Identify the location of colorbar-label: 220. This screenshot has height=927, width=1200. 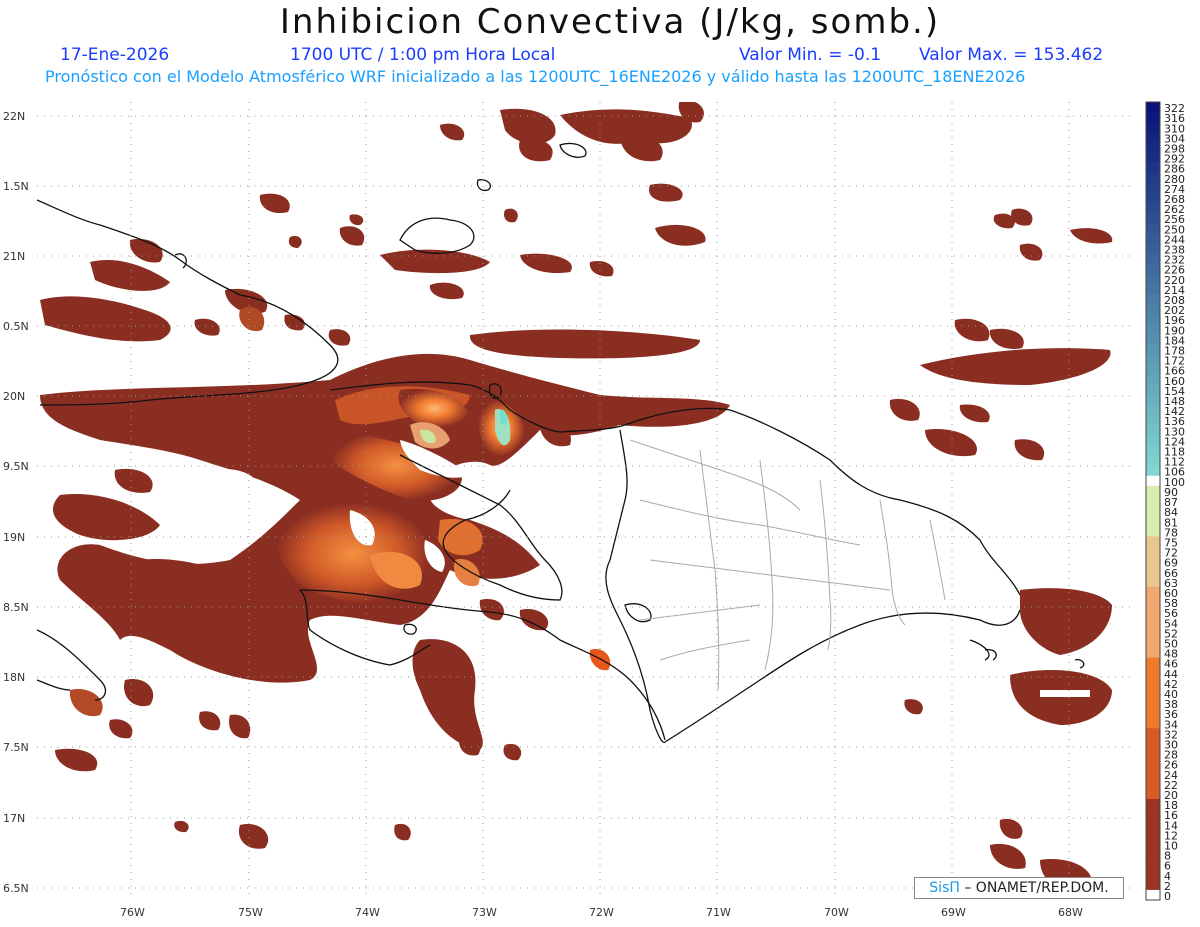
(1174, 280).